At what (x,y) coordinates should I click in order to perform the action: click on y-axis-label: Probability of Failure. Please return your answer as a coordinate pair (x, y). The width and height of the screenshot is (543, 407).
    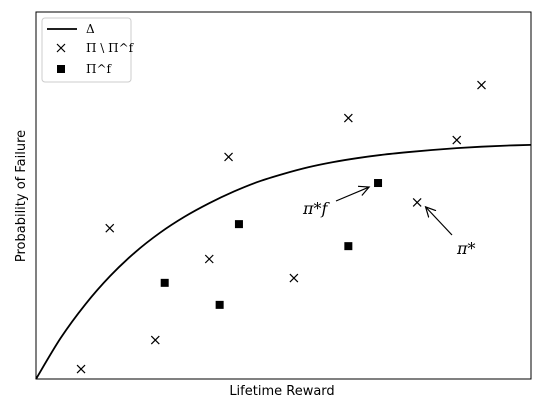
    Looking at the image, I should click on (21, 196).